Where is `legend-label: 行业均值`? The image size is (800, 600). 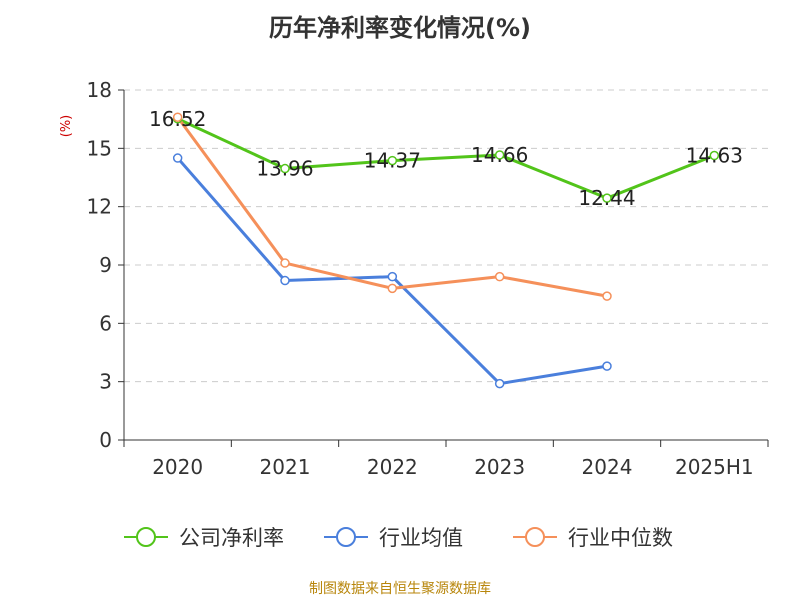 legend-label: 行业均值 is located at coordinates (421, 538).